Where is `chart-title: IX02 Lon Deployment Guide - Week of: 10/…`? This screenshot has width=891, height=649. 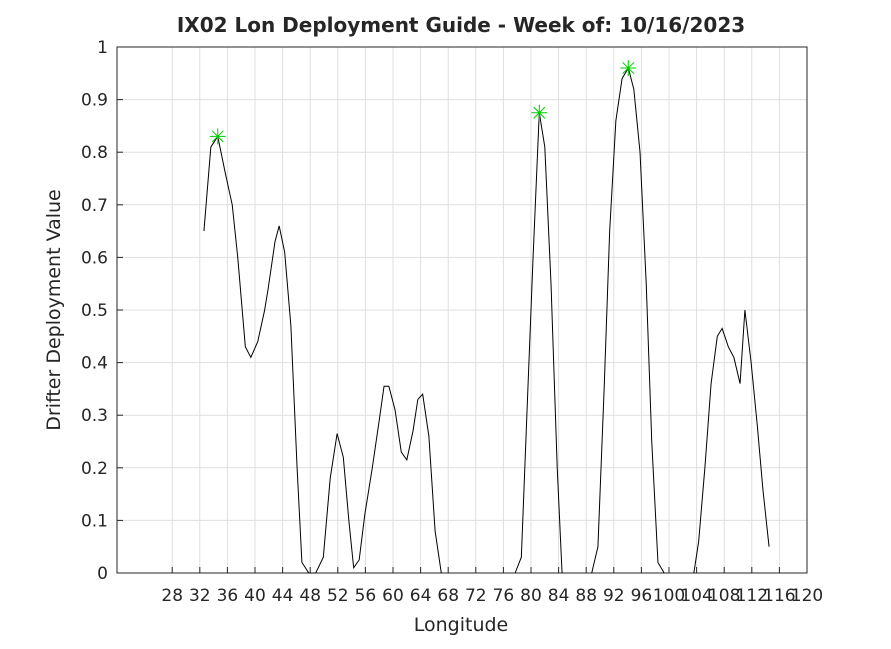 chart-title: IX02 Lon Deployment Guide - Week of: 10/… is located at coordinates (461, 25).